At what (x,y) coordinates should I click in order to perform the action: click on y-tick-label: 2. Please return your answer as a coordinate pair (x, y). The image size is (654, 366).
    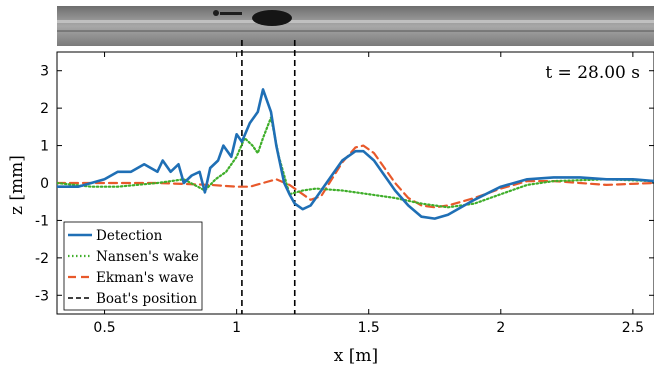
    Looking at the image, I should click on (44, 109).